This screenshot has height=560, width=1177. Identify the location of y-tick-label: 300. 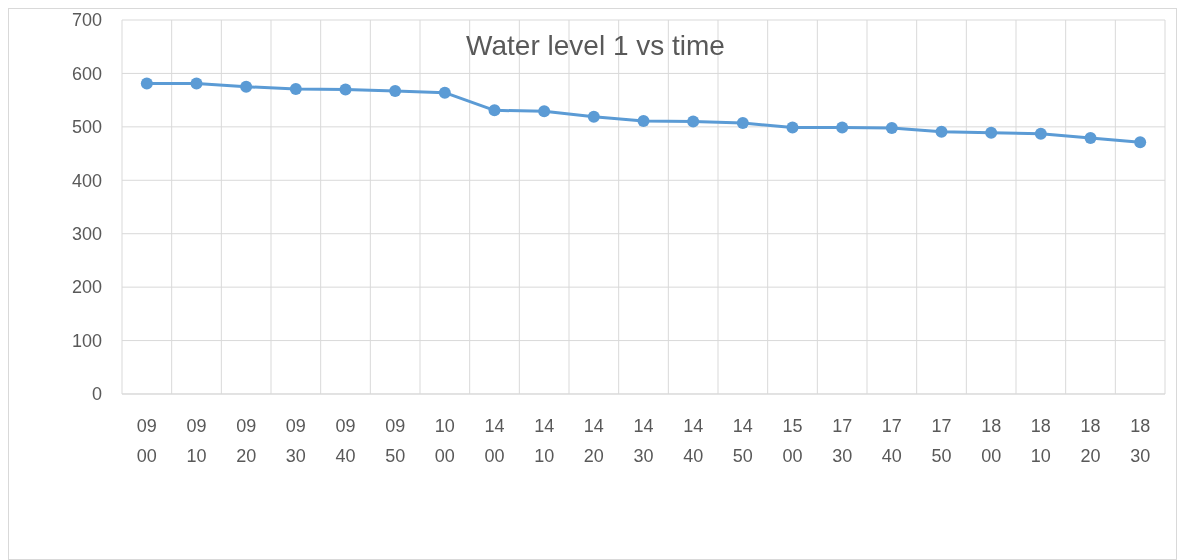
(86, 234).